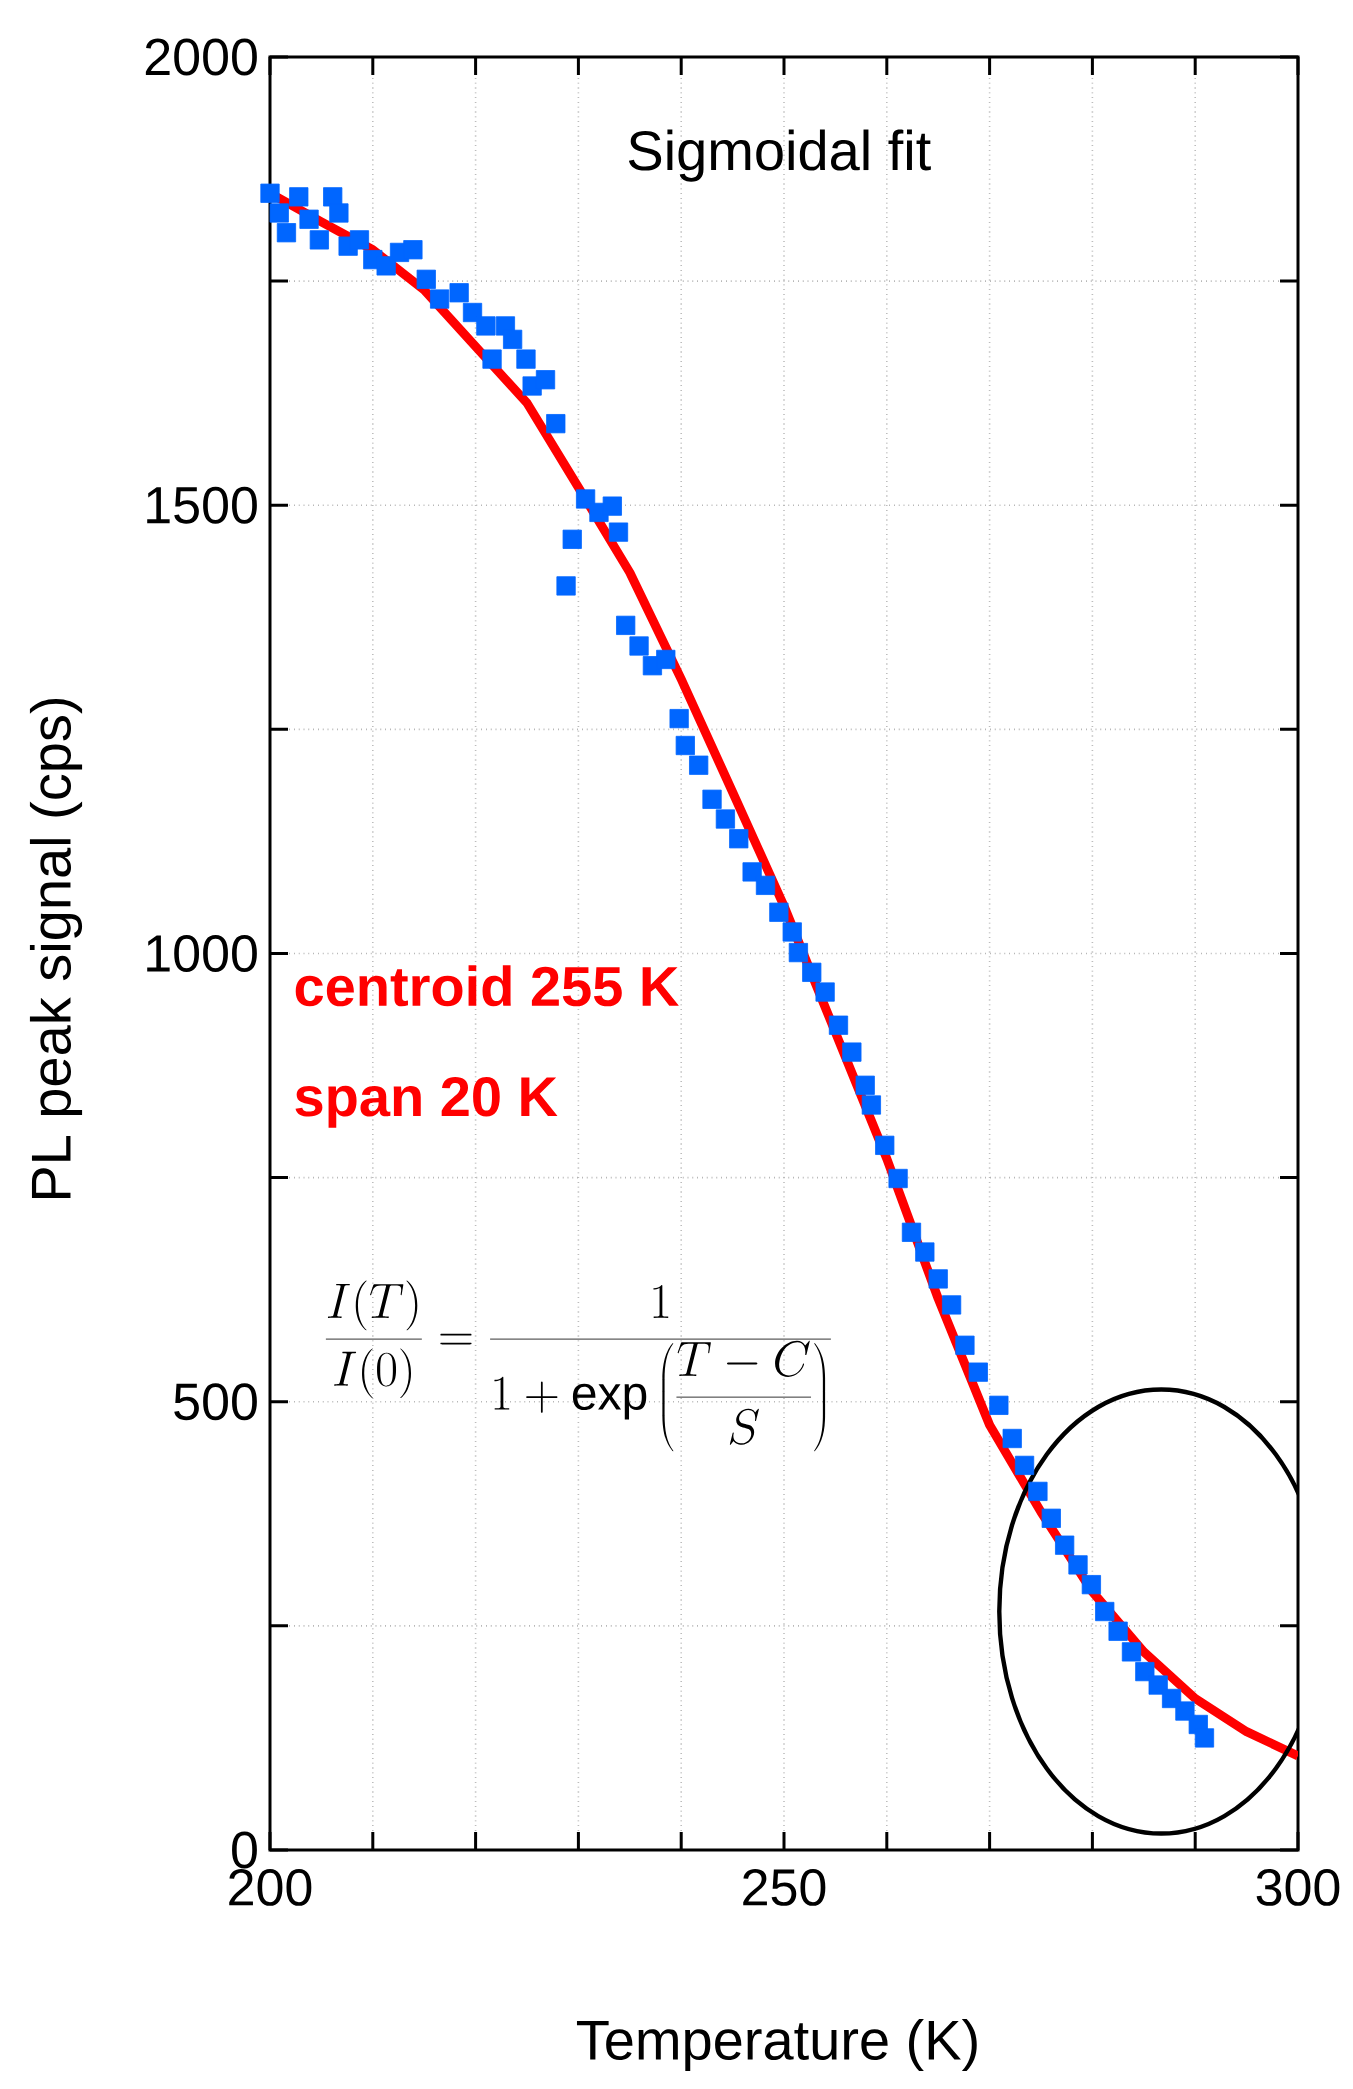  Describe the element at coordinates (56, 948) in the screenshot. I see `y-axis-title: PL peak signal (cps)` at that location.